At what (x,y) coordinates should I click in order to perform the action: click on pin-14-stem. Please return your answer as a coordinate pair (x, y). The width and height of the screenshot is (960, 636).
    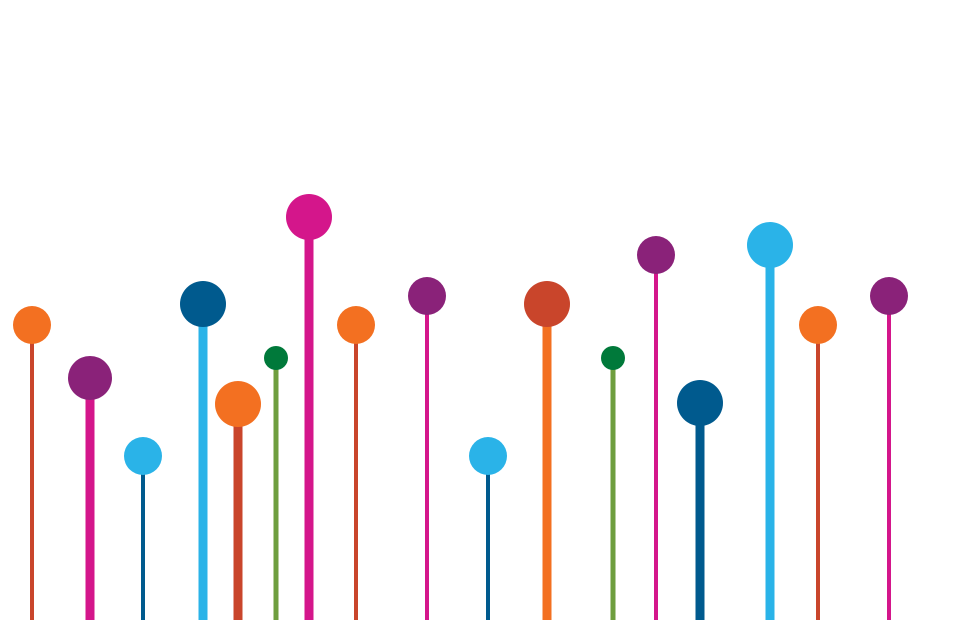
    Looking at the image, I should click on (700, 511).